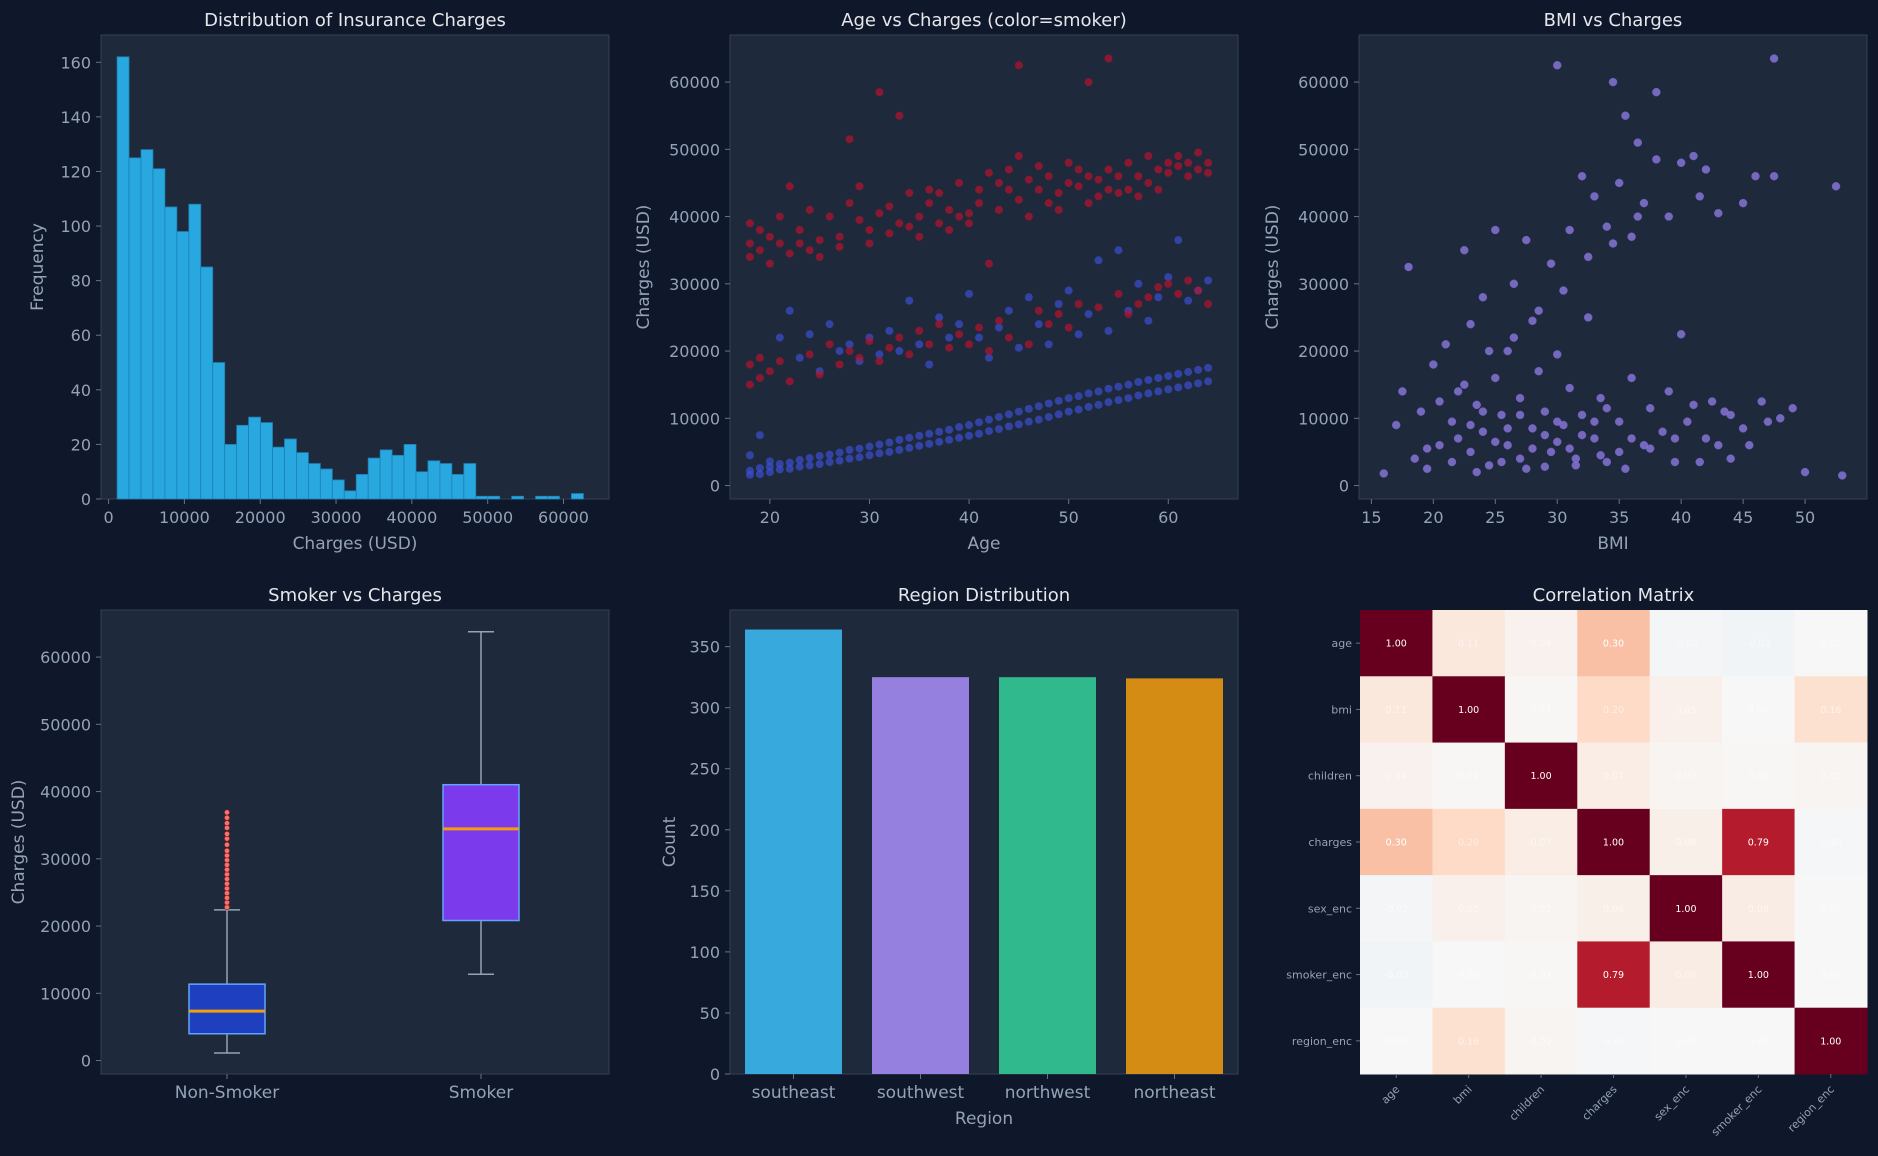  Describe the element at coordinates (227, 812) in the screenshot. I see `outlier-point` at that location.